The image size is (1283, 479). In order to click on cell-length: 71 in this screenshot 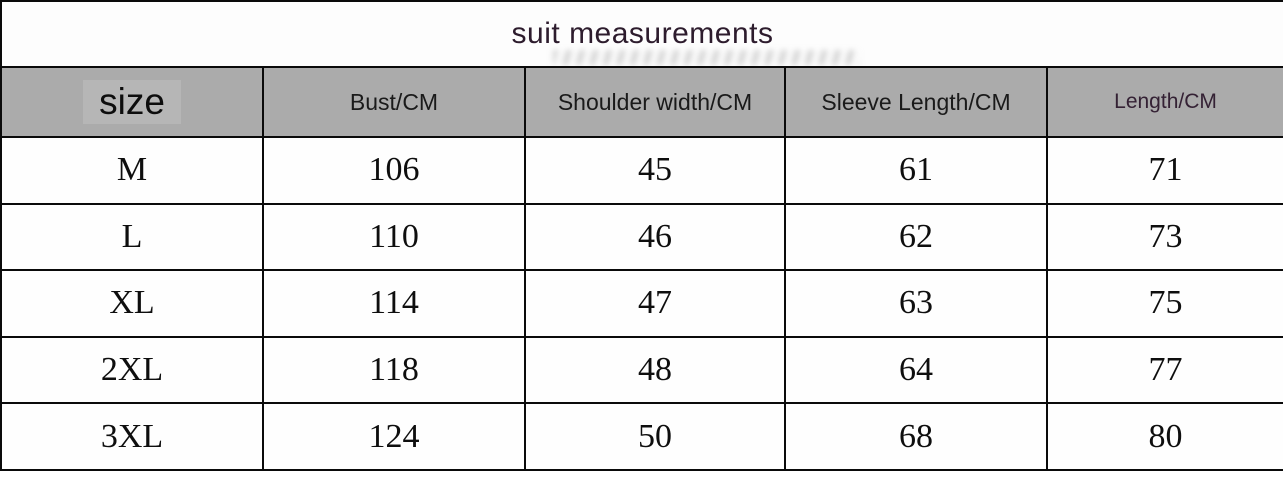, I will do `click(1164, 170)`.